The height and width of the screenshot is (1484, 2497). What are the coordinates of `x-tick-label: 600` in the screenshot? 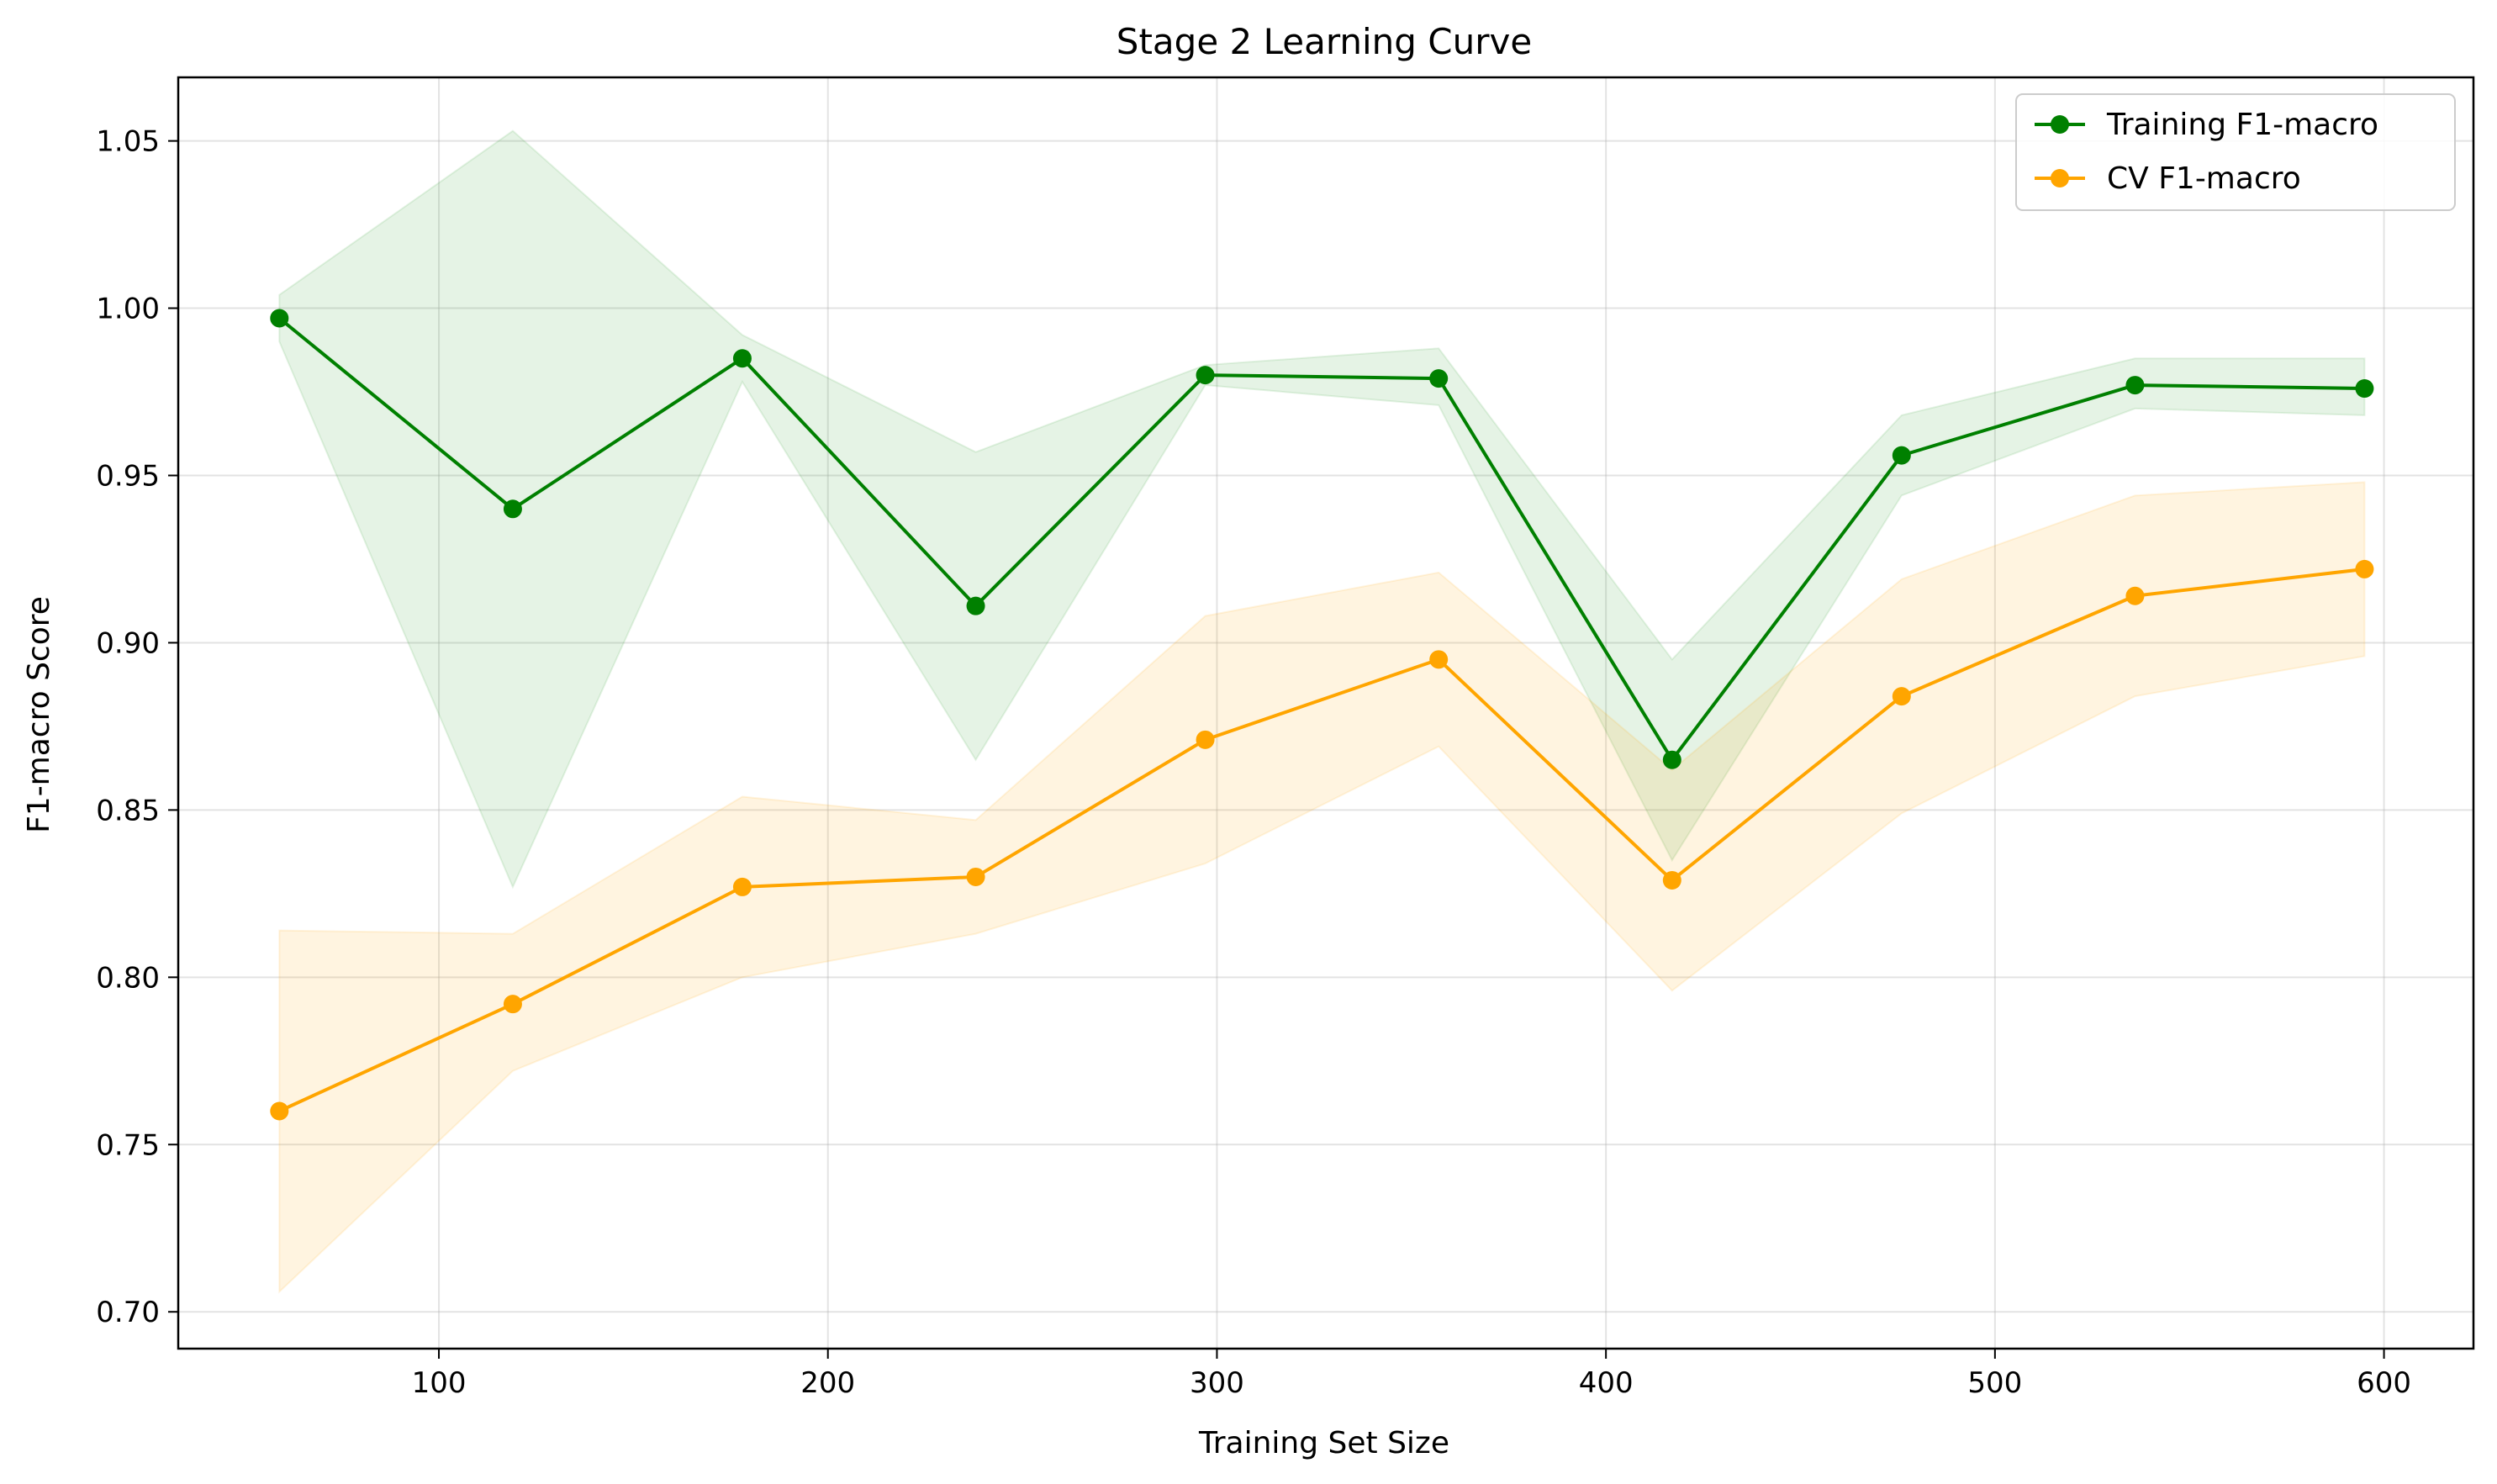 It's located at (2384, 1383).